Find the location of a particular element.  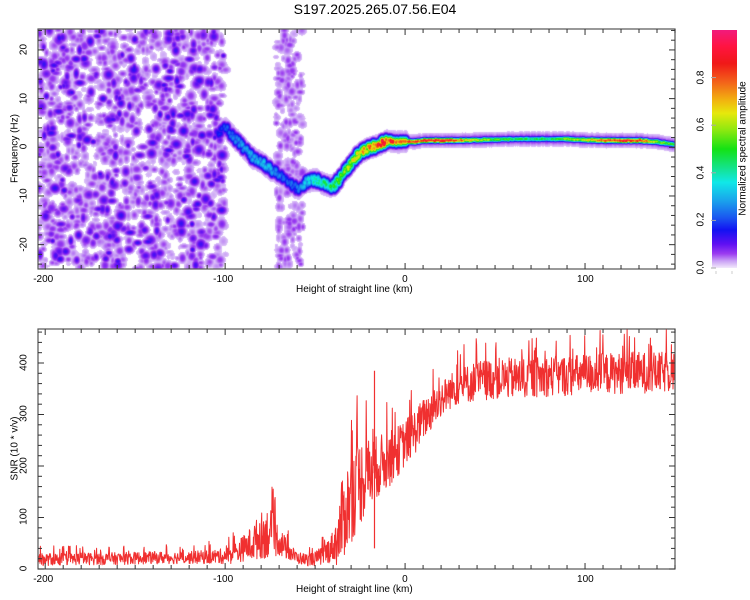

spectrogram-x-tick-label: -100 is located at coordinates (223, 279).